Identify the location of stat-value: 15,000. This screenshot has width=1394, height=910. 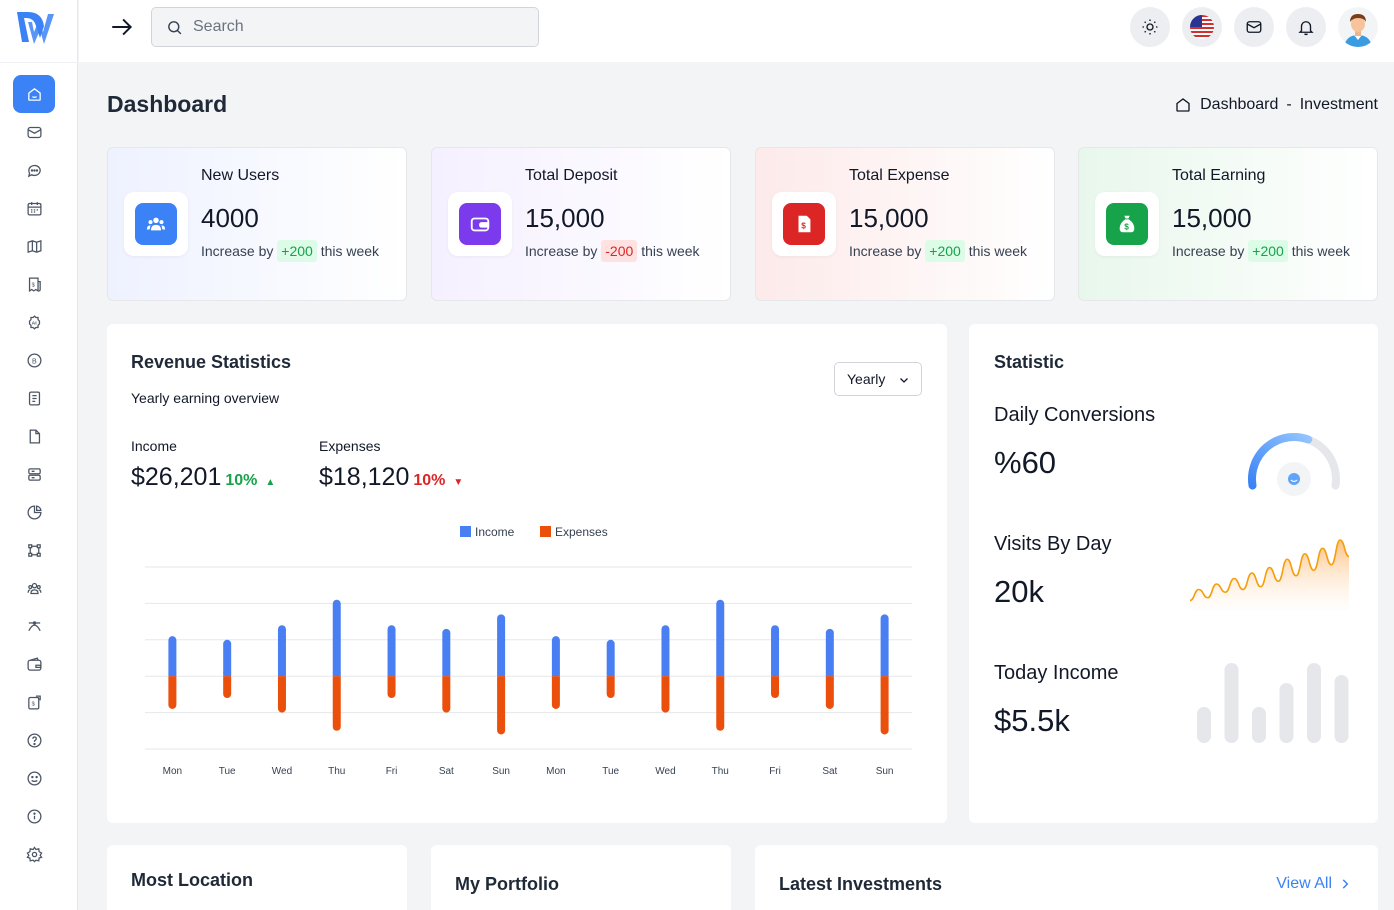
(889, 218).